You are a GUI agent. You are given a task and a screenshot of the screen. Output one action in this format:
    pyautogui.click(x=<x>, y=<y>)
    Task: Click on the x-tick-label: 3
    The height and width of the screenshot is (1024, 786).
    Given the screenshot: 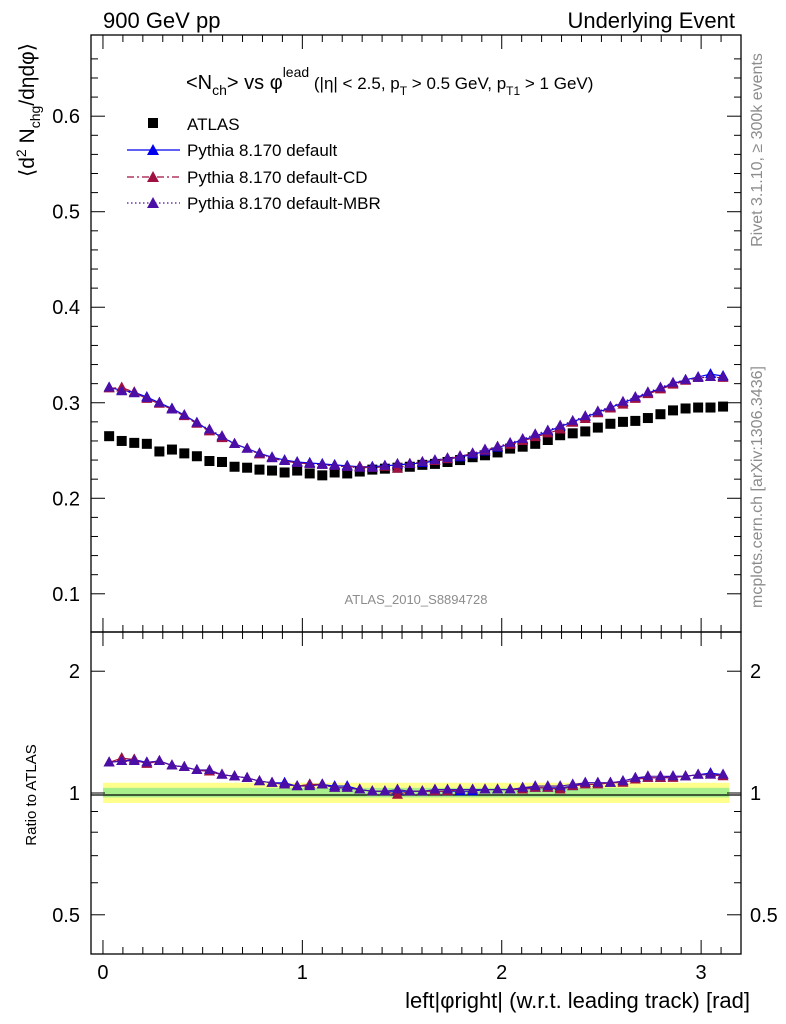 What is the action you would take?
    pyautogui.click(x=701, y=973)
    